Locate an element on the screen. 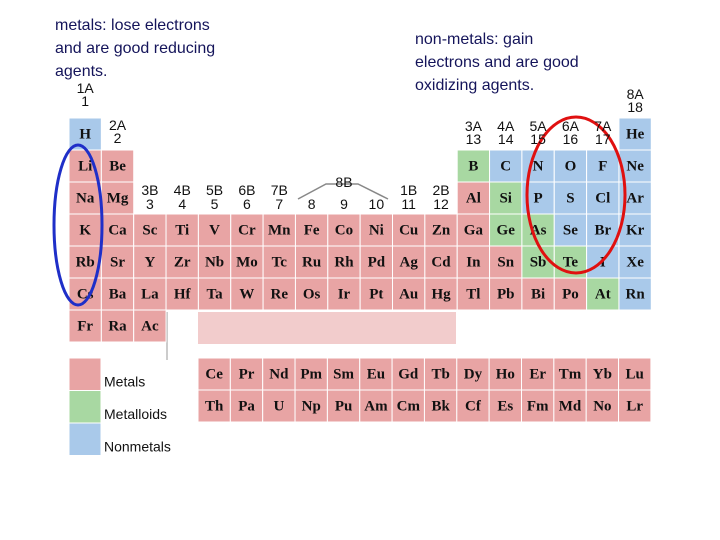  group-label: 5 is located at coordinates (215, 204).